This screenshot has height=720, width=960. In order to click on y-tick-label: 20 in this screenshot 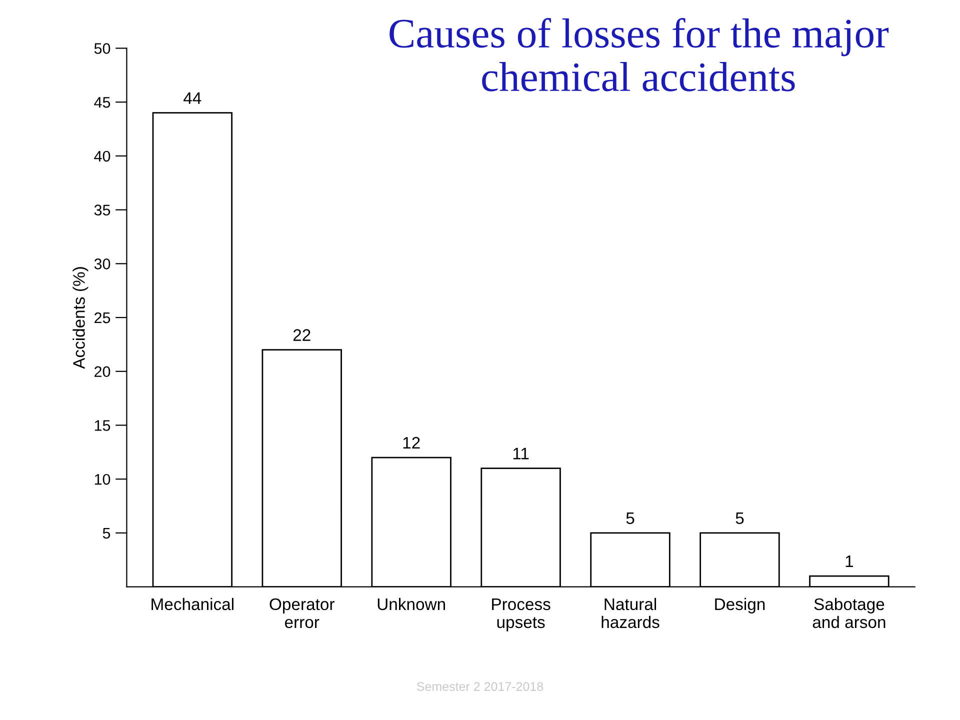, I will do `click(102, 372)`.